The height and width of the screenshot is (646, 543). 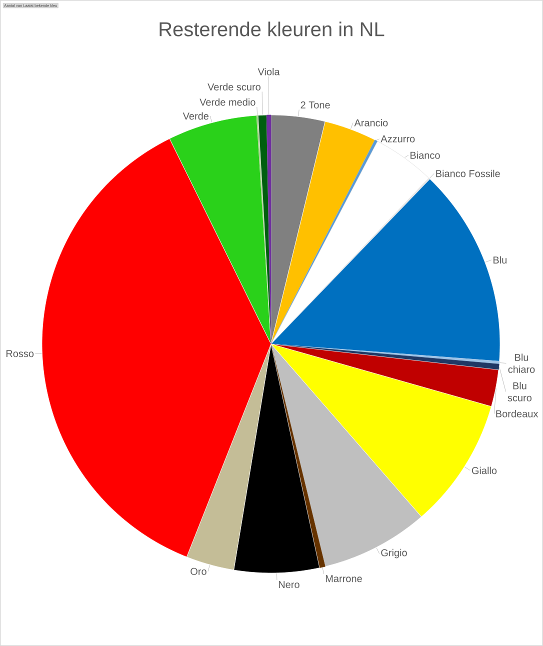 What do you see at coordinates (371, 122) in the screenshot?
I see `slice-label: Arancio` at bounding box center [371, 122].